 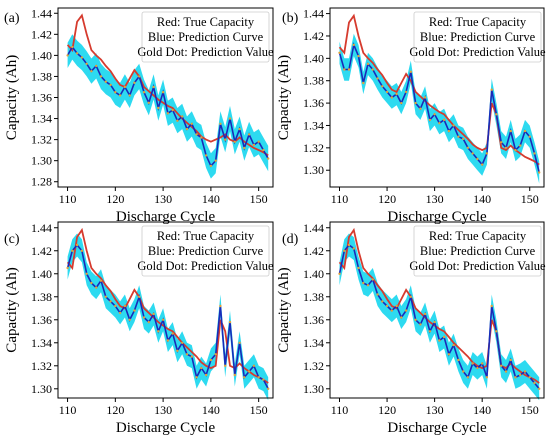 What do you see at coordinates (12, 239) in the screenshot?
I see `panel-label: (c)` at bounding box center [12, 239].